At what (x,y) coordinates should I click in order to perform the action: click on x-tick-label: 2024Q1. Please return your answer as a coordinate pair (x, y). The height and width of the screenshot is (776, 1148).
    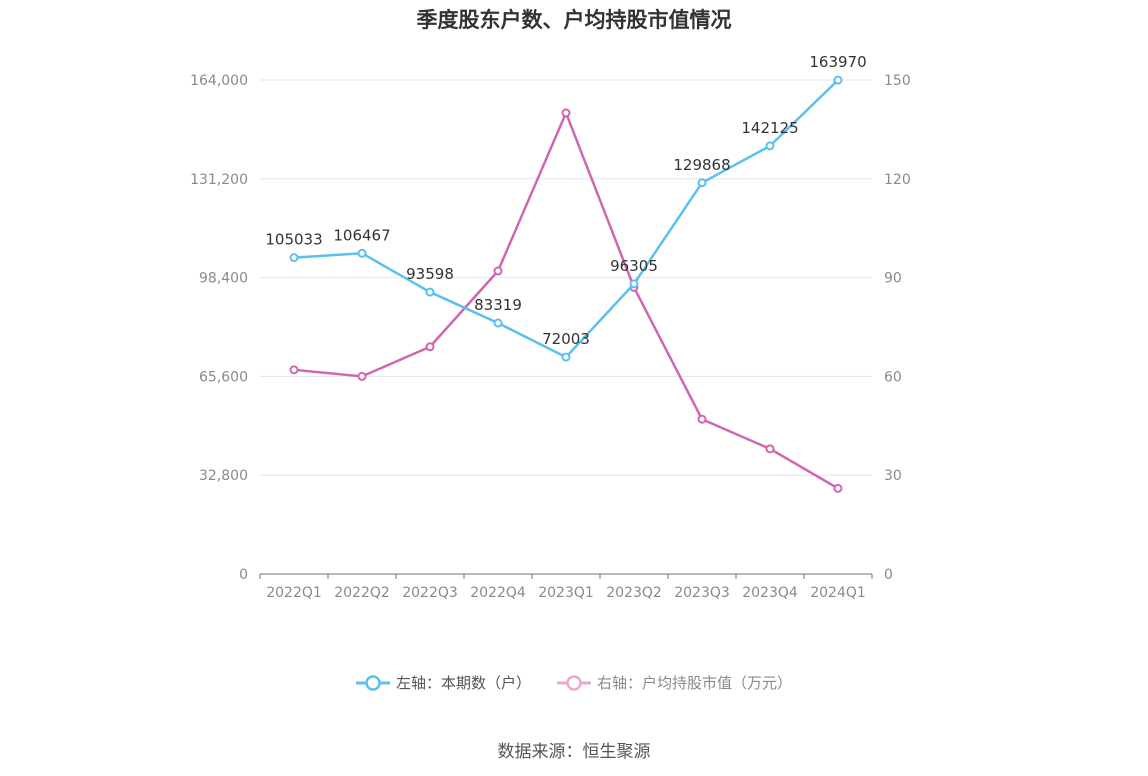
    Looking at the image, I should click on (838, 593).